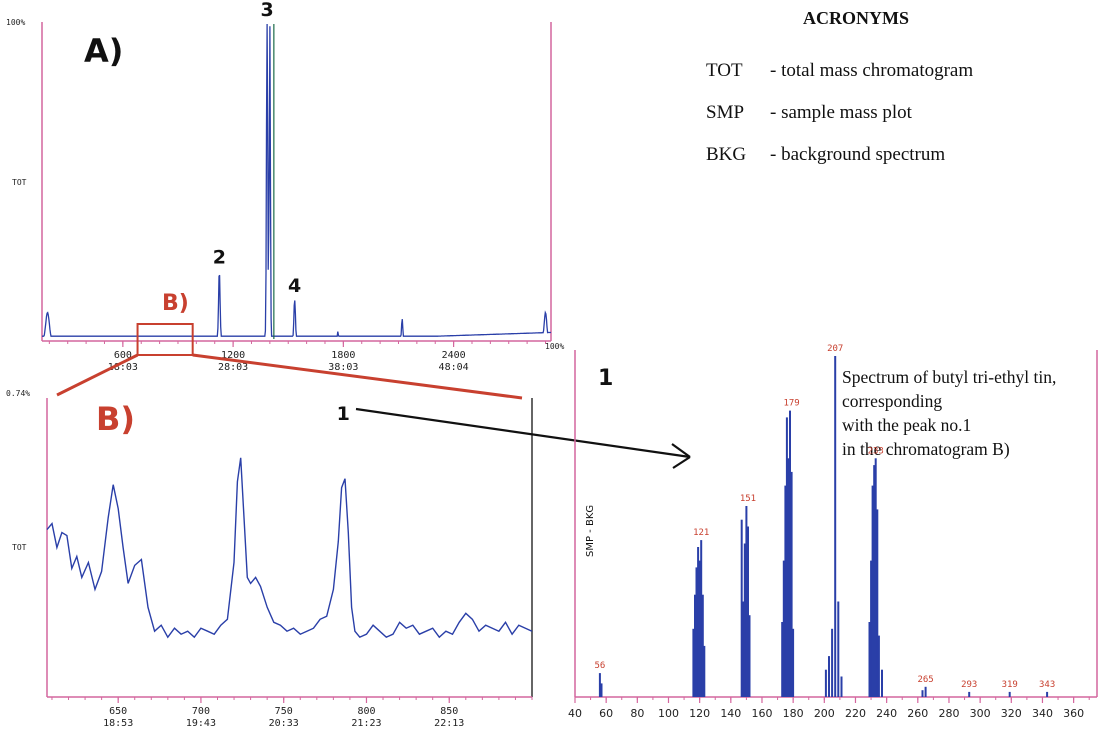  Describe the element at coordinates (19, 547) in the screenshot. I see `panel-b-ylabel: TOT` at that location.